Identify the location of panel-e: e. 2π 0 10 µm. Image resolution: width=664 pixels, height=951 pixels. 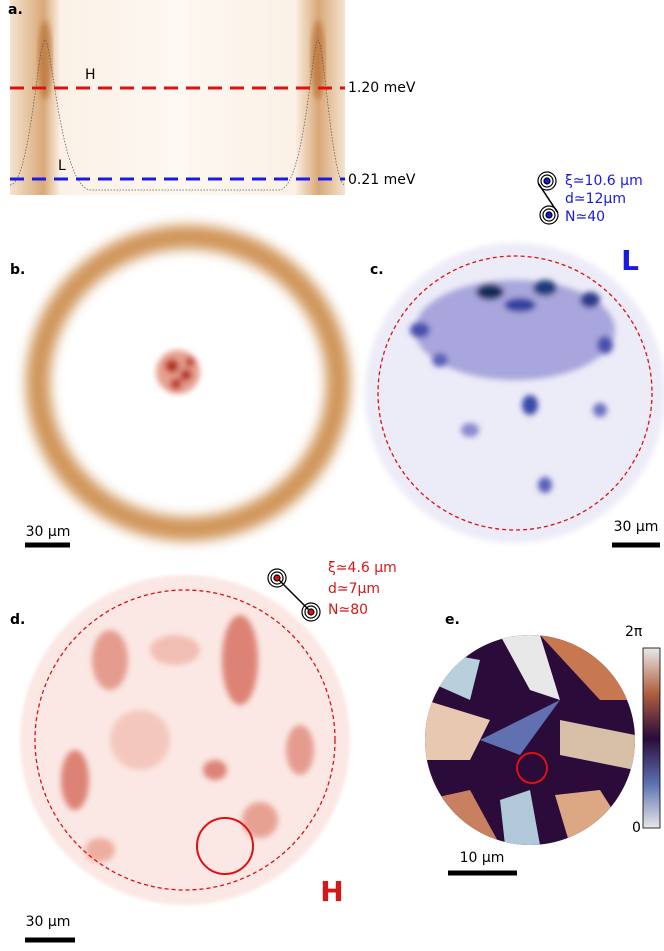
(543, 744).